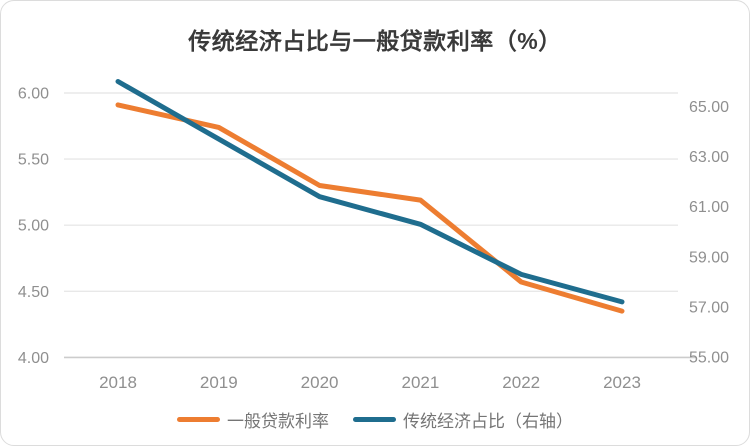 The image size is (750, 446). Describe the element at coordinates (278, 421) in the screenshot. I see `legend-label-loan-rate: 一般贷款利率` at that location.